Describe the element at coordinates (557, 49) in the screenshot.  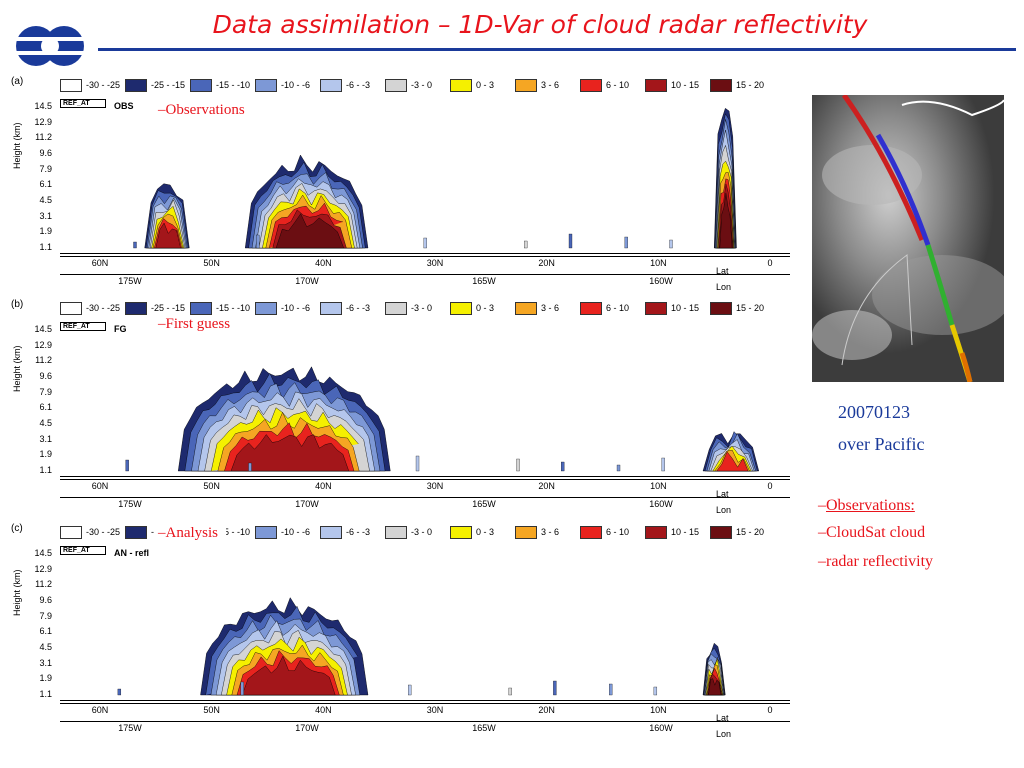
I see `title-rule` at that location.